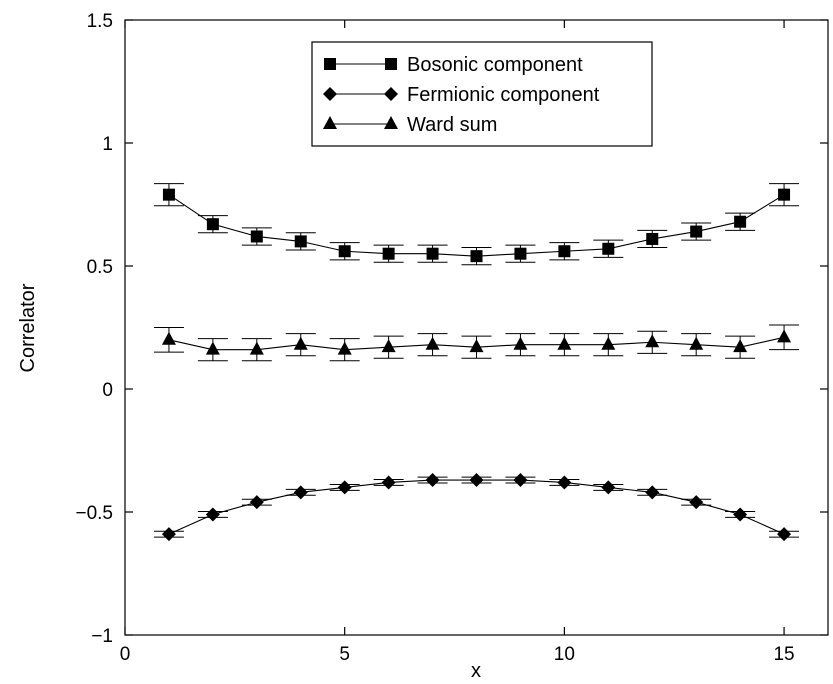  What do you see at coordinates (564, 654) in the screenshot?
I see `x-tick-label: 10` at bounding box center [564, 654].